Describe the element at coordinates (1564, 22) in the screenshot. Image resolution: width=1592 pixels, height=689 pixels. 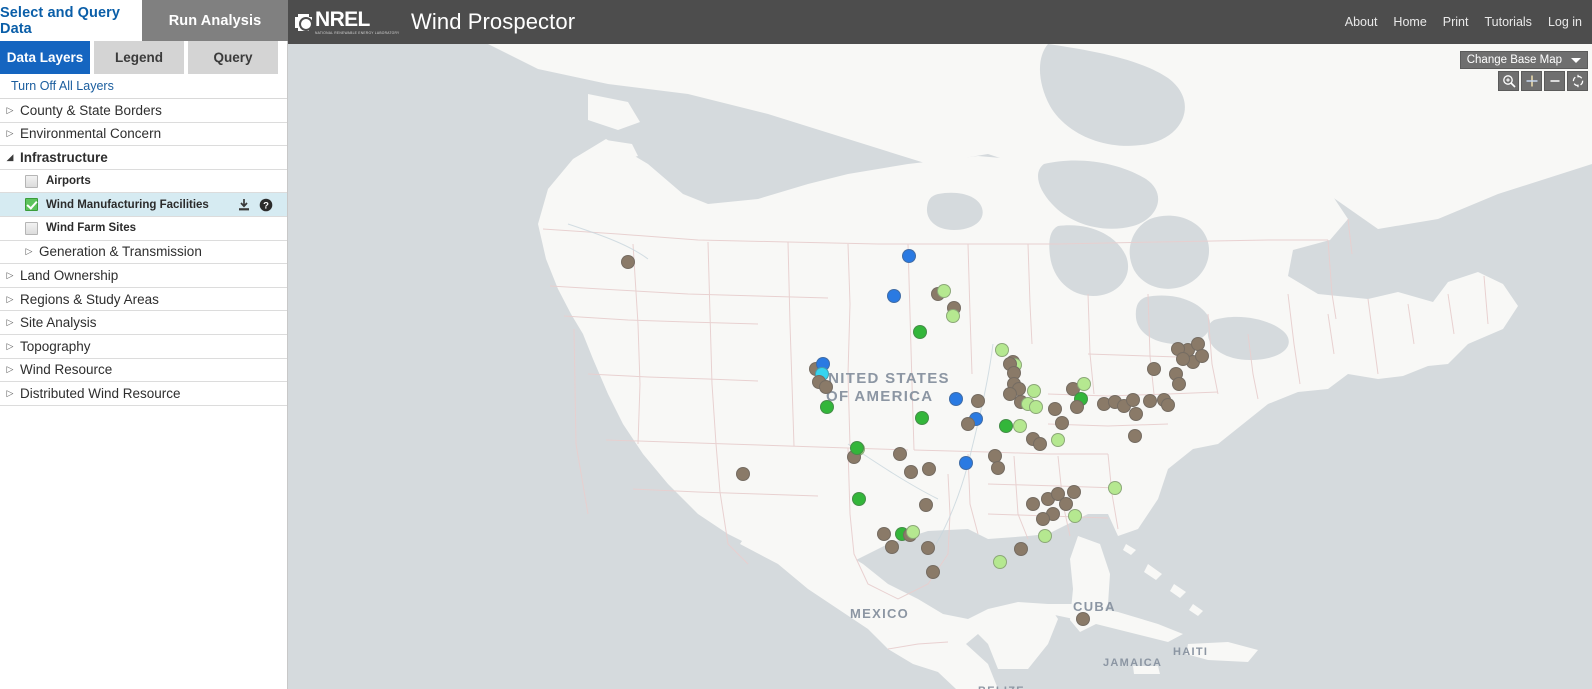
I see `nav-link-login: Log in` at that location.